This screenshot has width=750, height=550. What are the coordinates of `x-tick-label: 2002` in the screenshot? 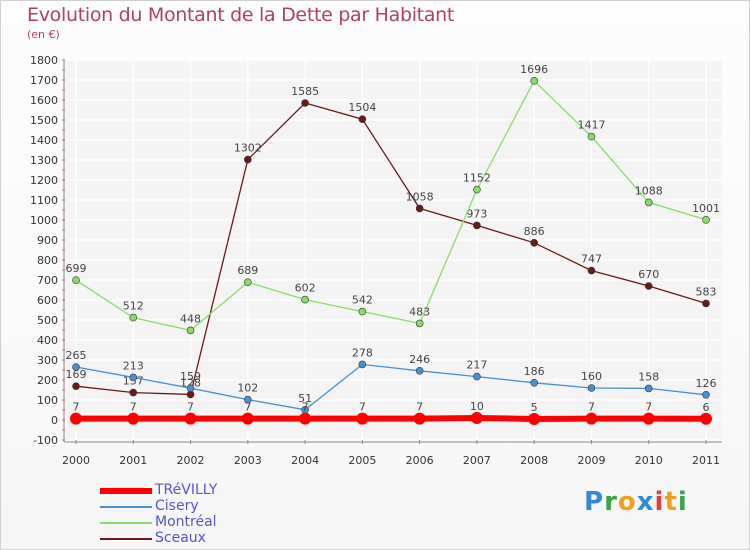 It's located at (191, 460).